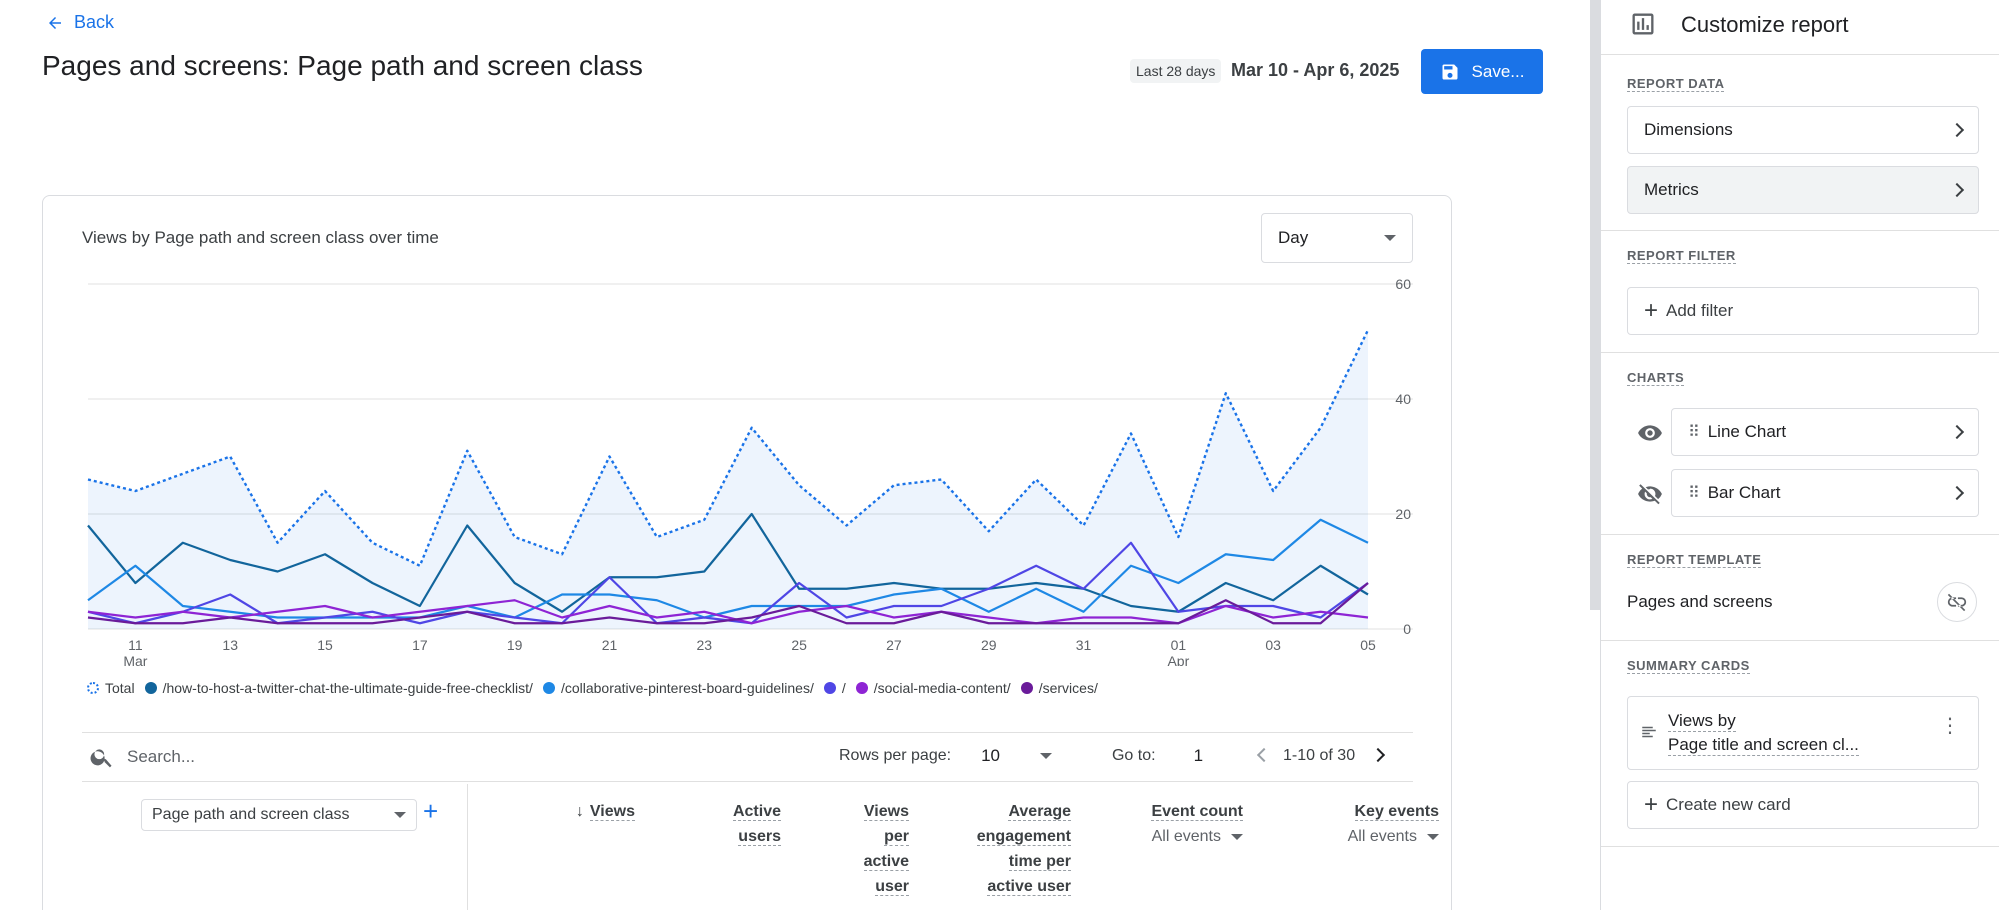 The image size is (1999, 910). I want to click on date-range-picker: Mar 10 - Apr 6, 2025, so click(1315, 70).